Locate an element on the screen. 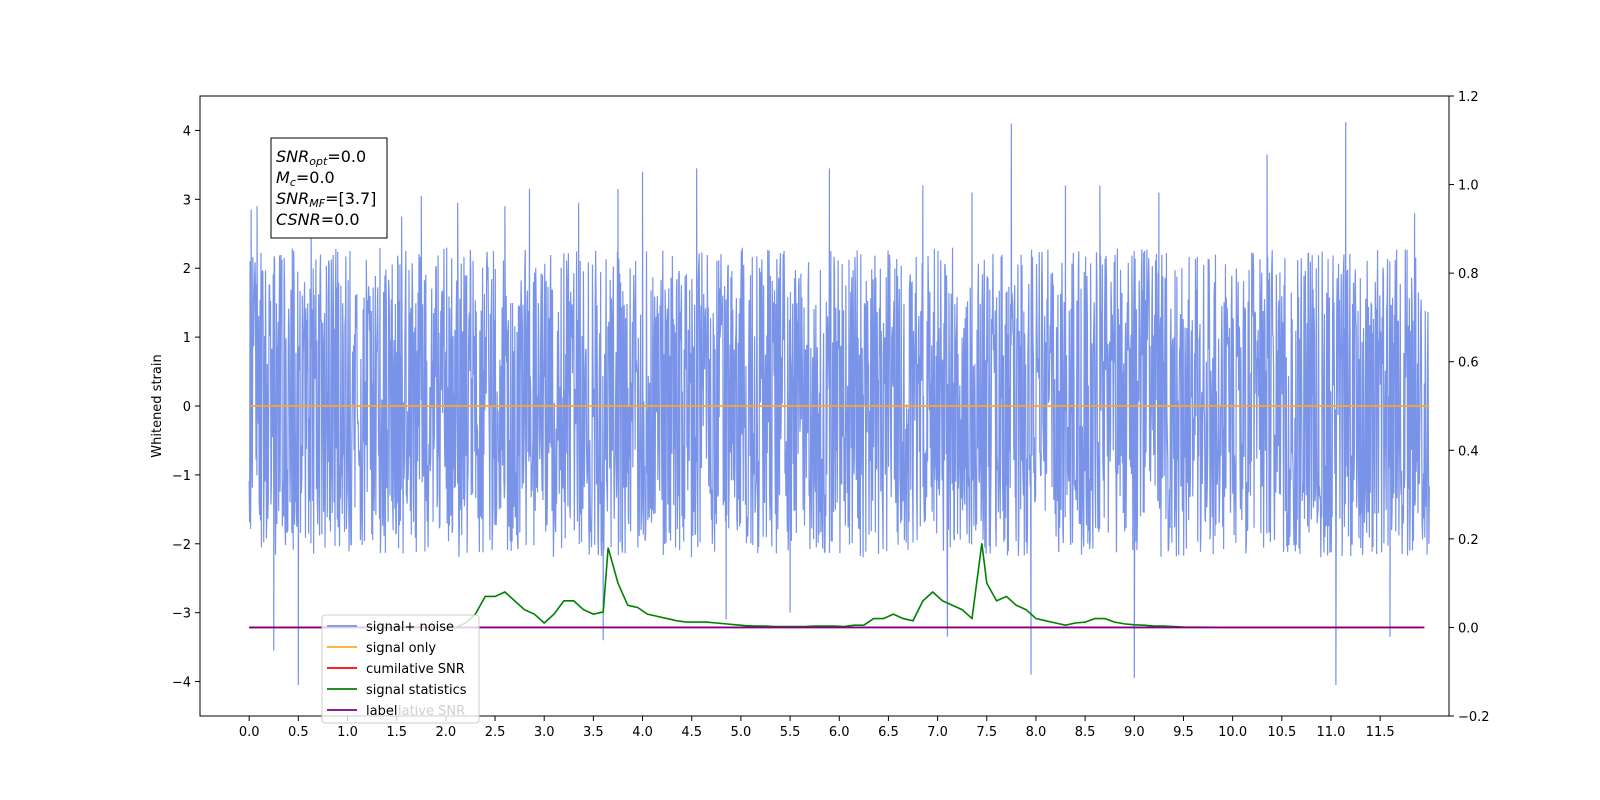 This screenshot has height=800, width=1600. x-tick-label: 7.0 is located at coordinates (937, 732).